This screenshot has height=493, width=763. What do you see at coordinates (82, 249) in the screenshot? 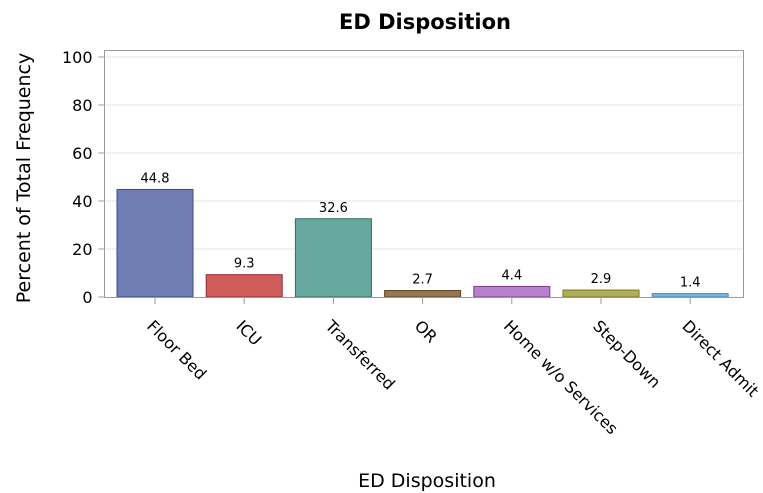
I see `y-tick-label: 20` at bounding box center [82, 249].